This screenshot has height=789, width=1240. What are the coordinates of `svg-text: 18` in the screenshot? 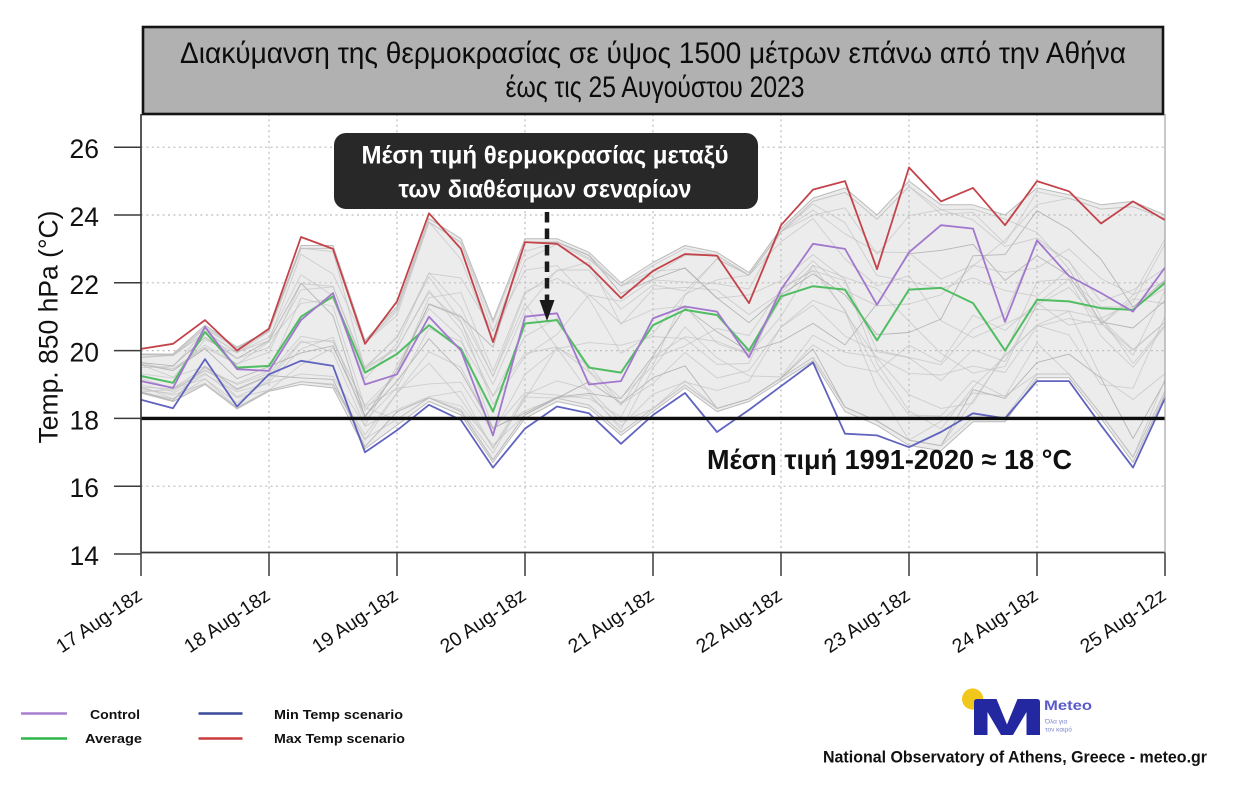 It's located at (84, 420).